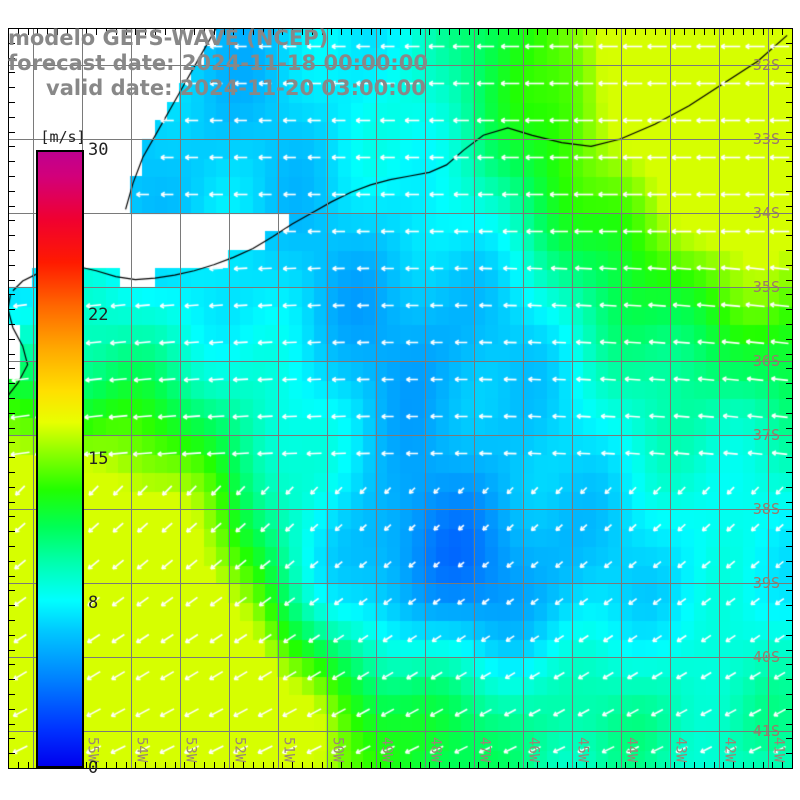 The height and width of the screenshot is (800, 800). What do you see at coordinates (93, 603) in the screenshot?
I see `colorbar-tick-label: 8` at bounding box center [93, 603].